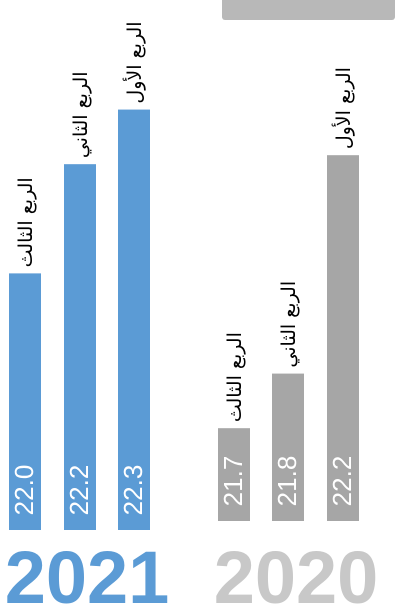 Image resolution: width=395 pixels, height=608 pixels. I want to click on top-banner-tab, so click(308, 10).